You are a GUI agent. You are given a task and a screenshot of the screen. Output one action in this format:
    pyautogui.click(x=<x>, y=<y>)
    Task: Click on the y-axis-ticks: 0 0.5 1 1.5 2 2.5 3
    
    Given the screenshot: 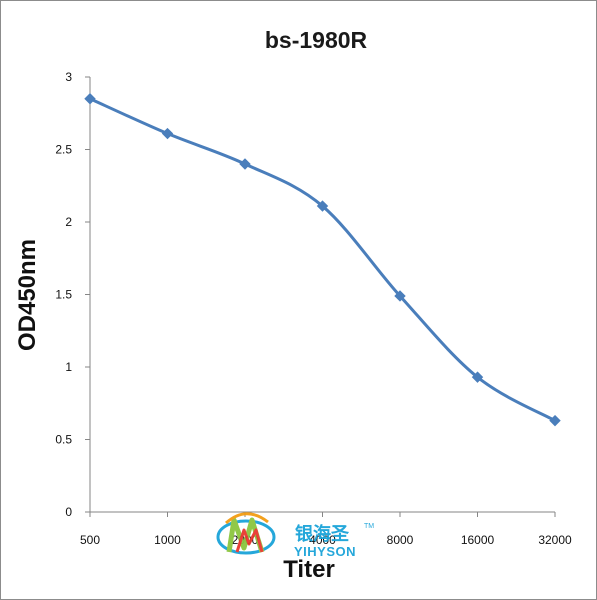 What is the action you would take?
    pyautogui.click(x=72, y=294)
    